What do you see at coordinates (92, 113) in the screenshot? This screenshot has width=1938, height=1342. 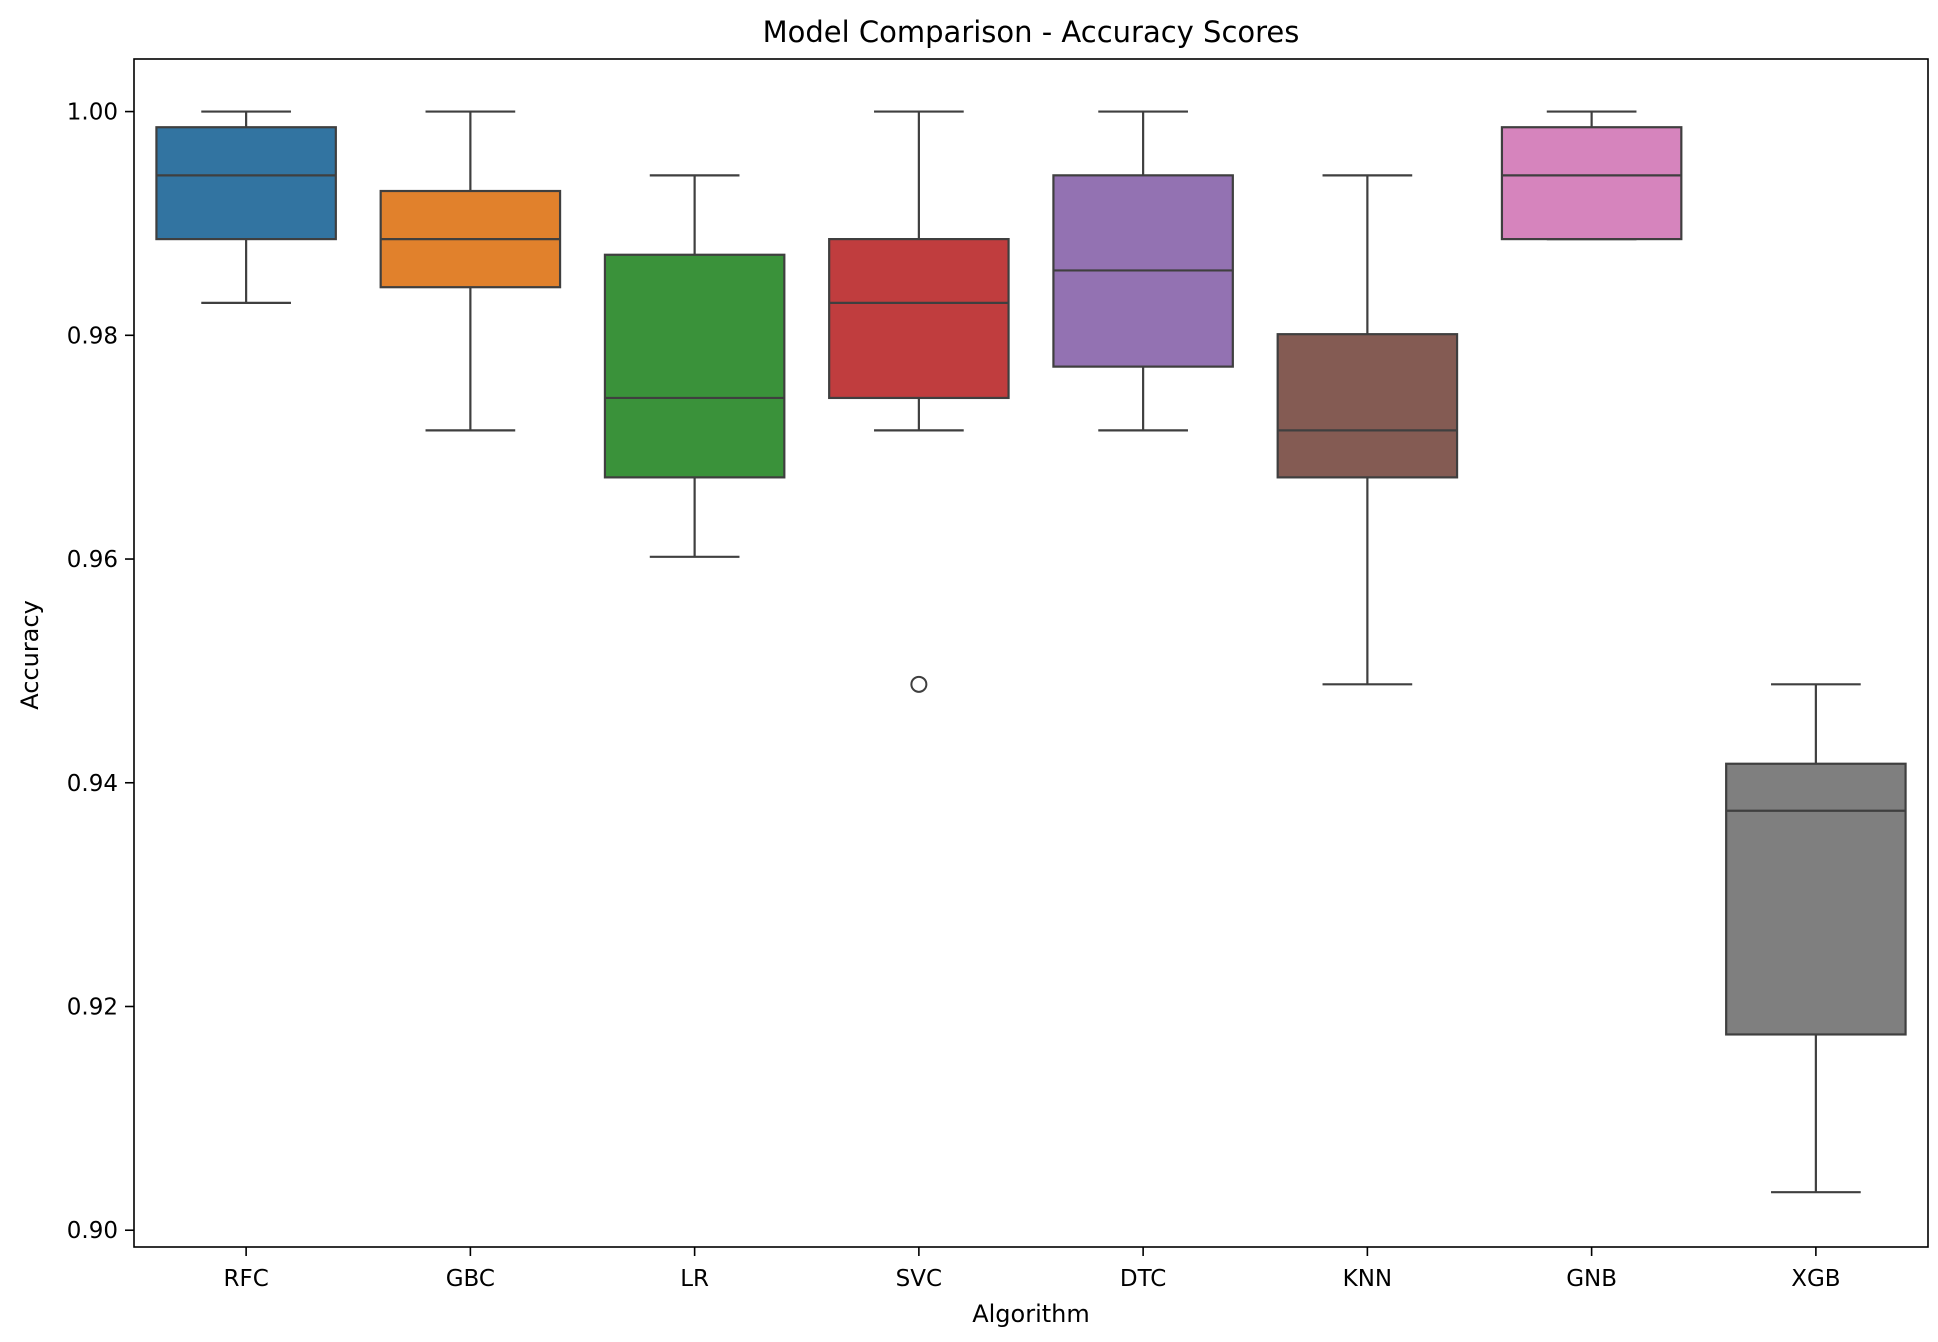 I see `y-tick-label-5: 1.00` at bounding box center [92, 113].